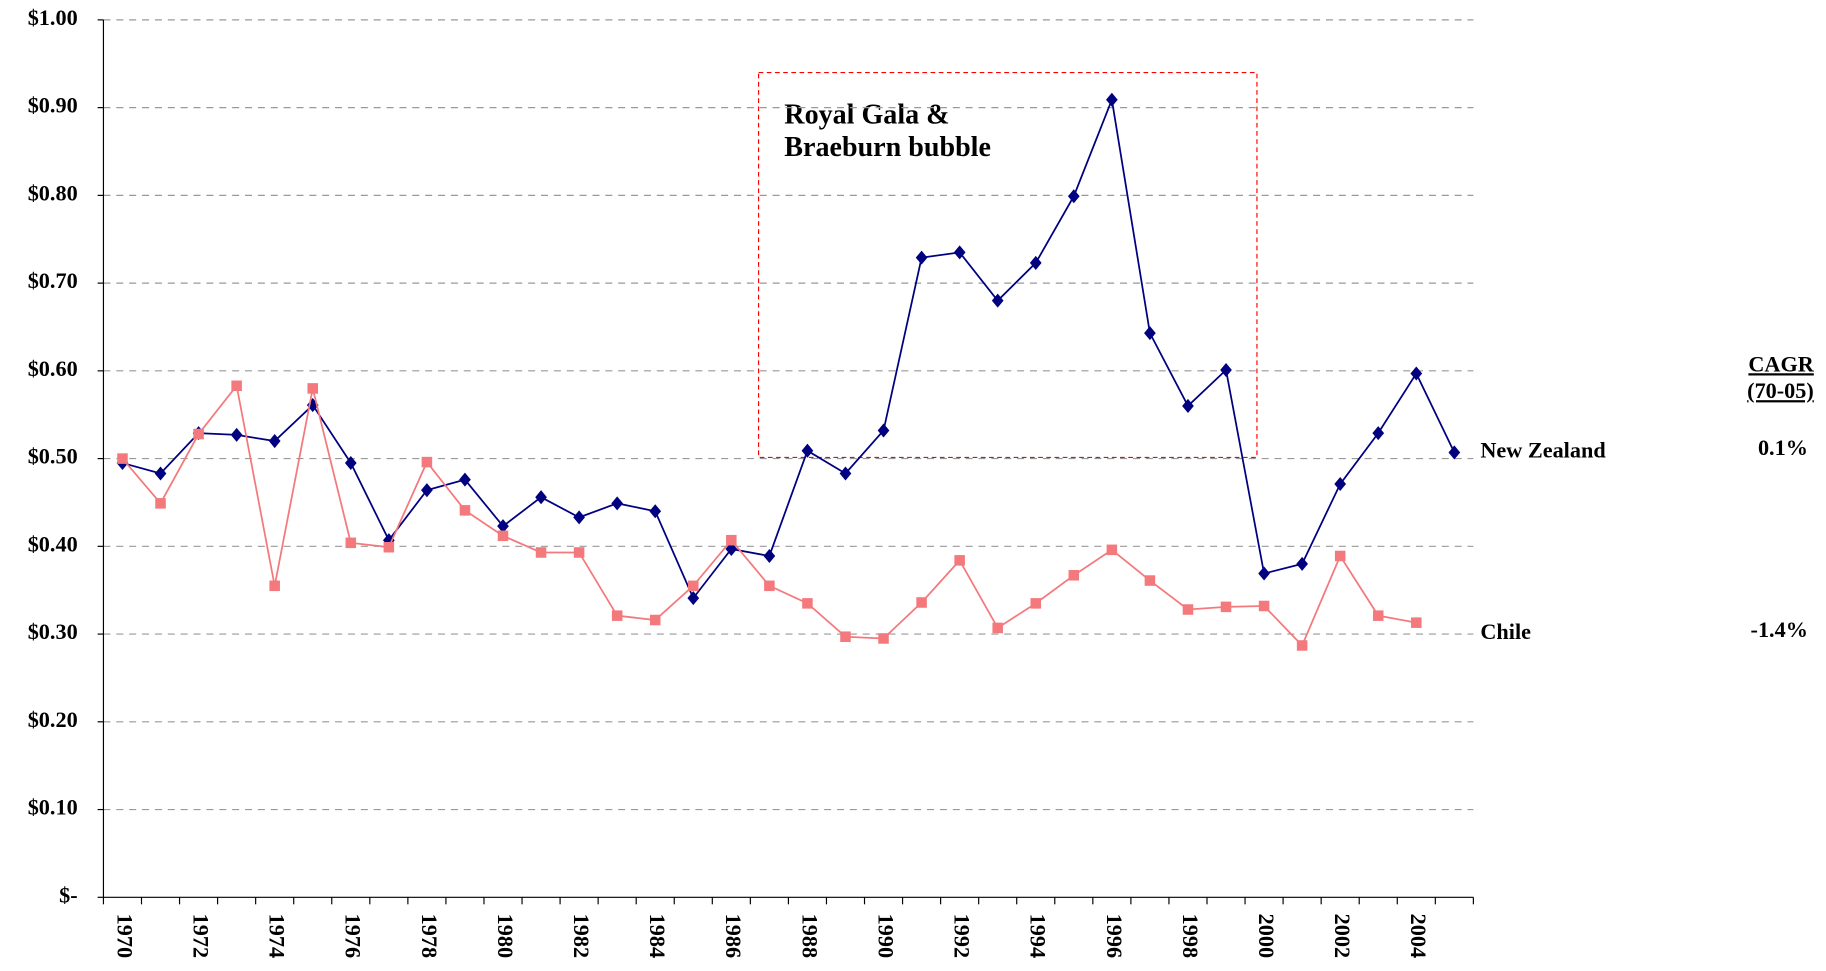 This screenshot has height=971, width=1826. Describe the element at coordinates (657, 936) in the screenshot. I see `x-tick-label: 1984` at that location.